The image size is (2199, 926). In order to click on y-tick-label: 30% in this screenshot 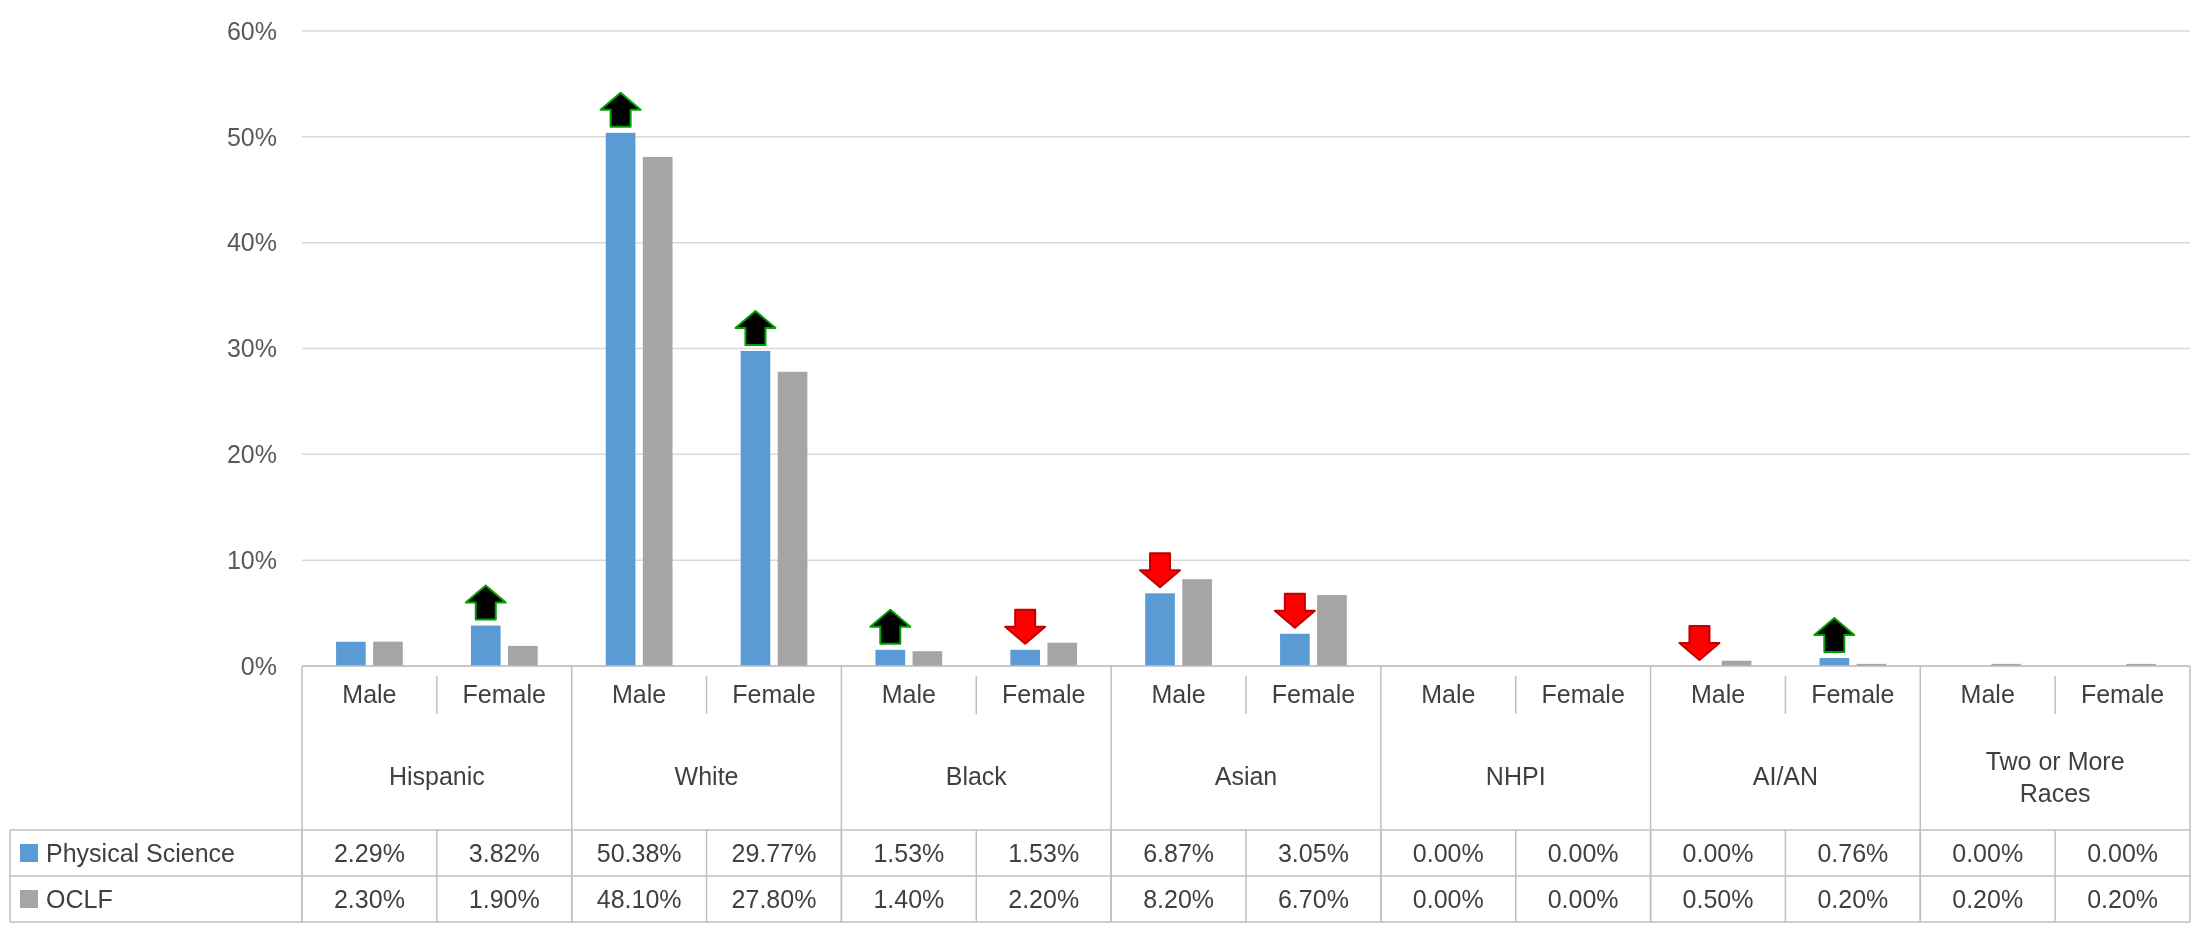, I will do `click(251, 348)`.